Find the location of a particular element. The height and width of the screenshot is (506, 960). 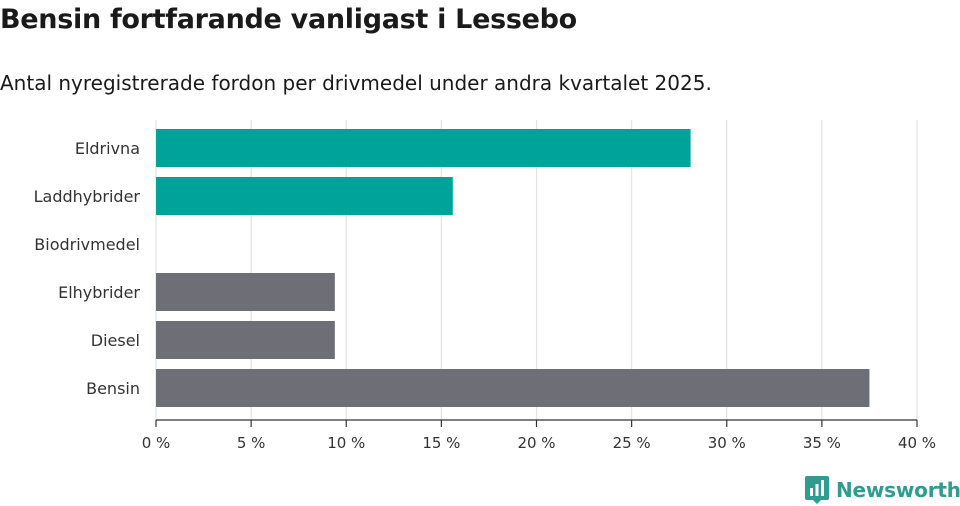

category-label: Biodrivmedel is located at coordinates (87, 244).